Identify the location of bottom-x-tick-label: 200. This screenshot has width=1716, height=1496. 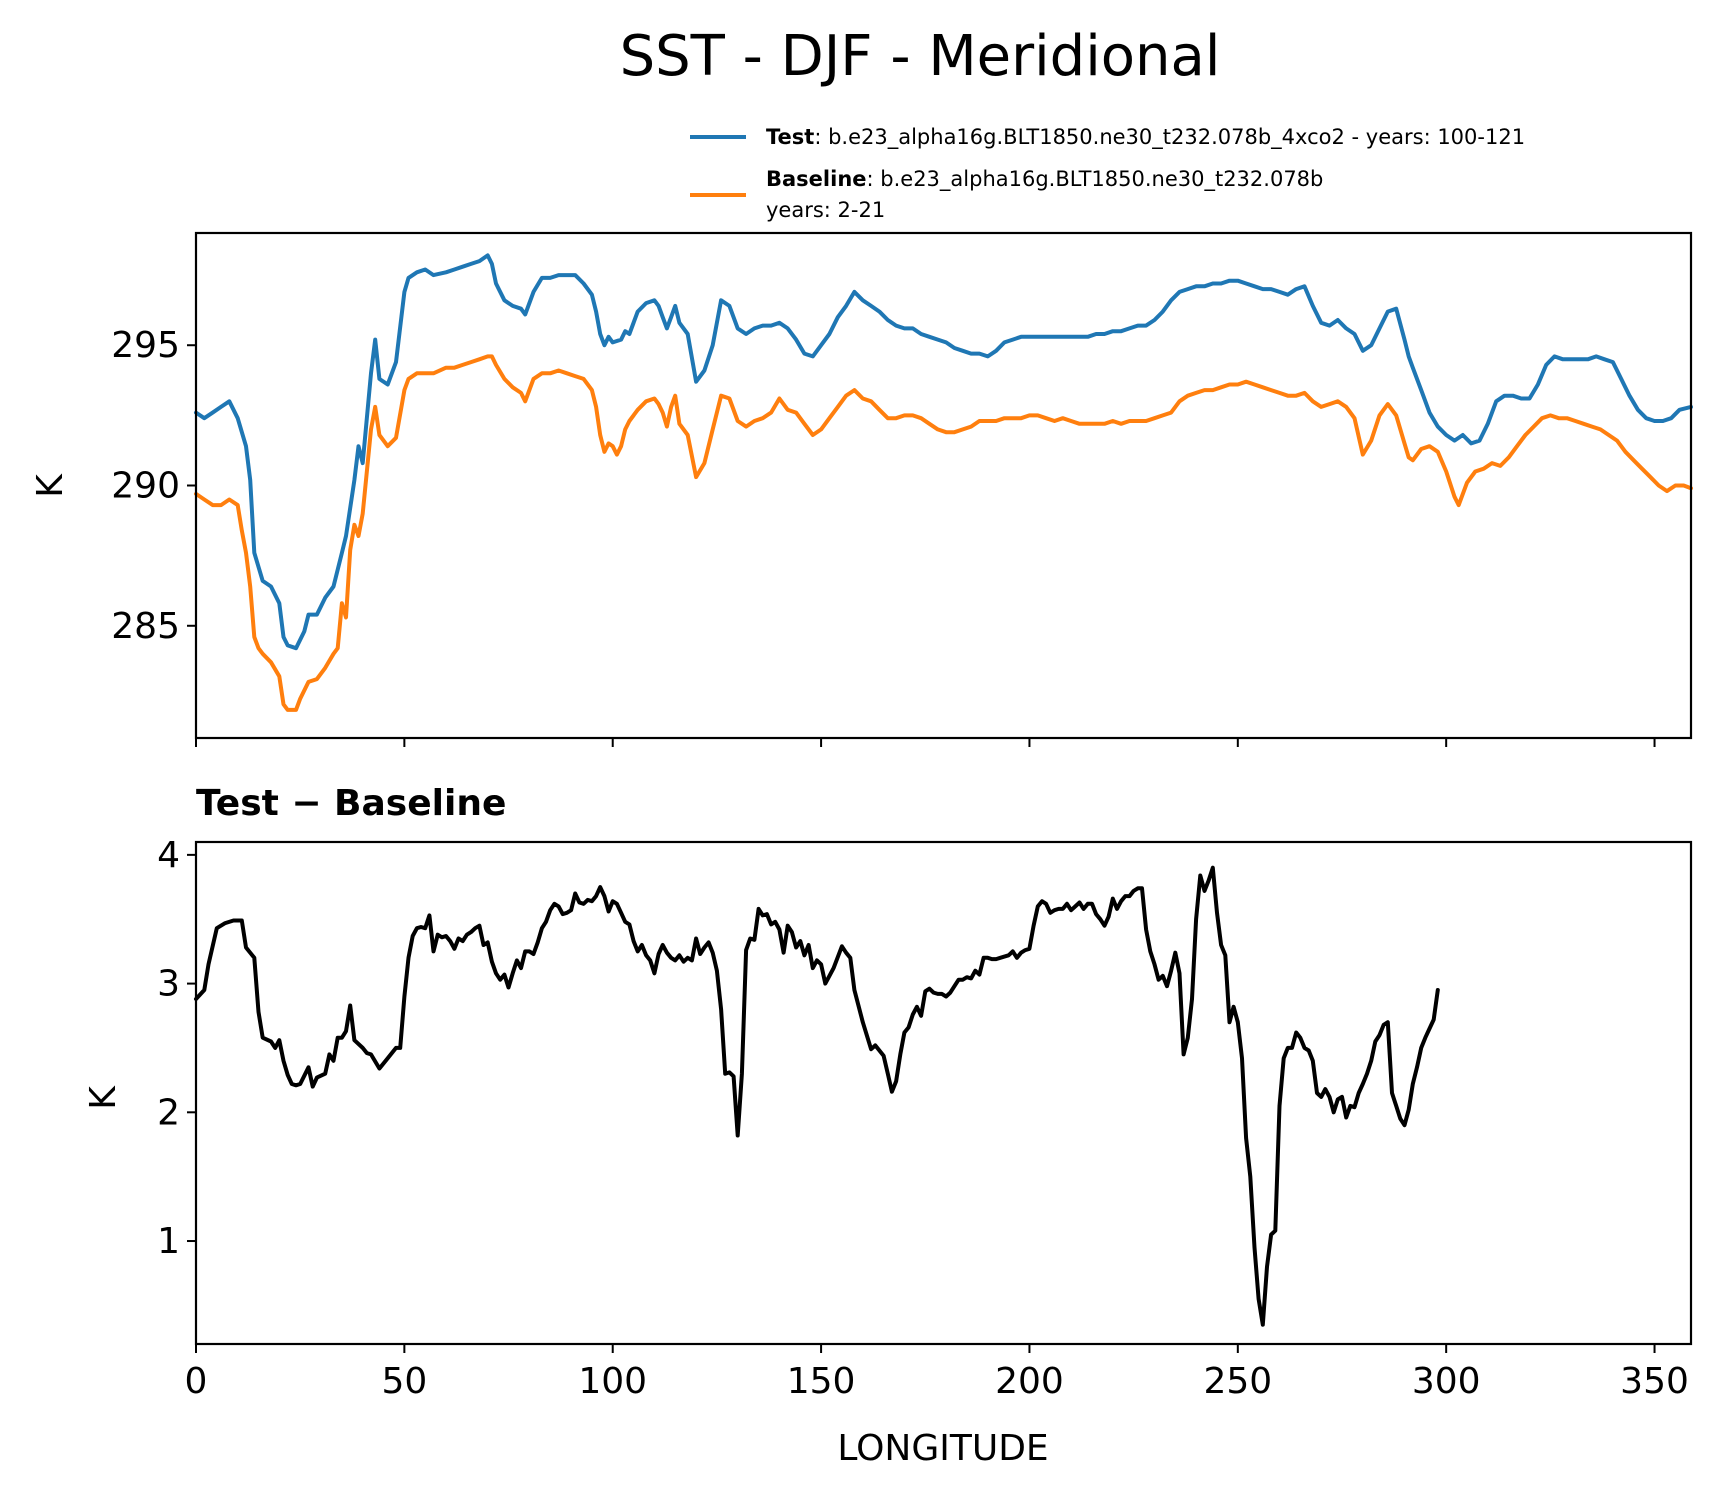
(1029, 1381).